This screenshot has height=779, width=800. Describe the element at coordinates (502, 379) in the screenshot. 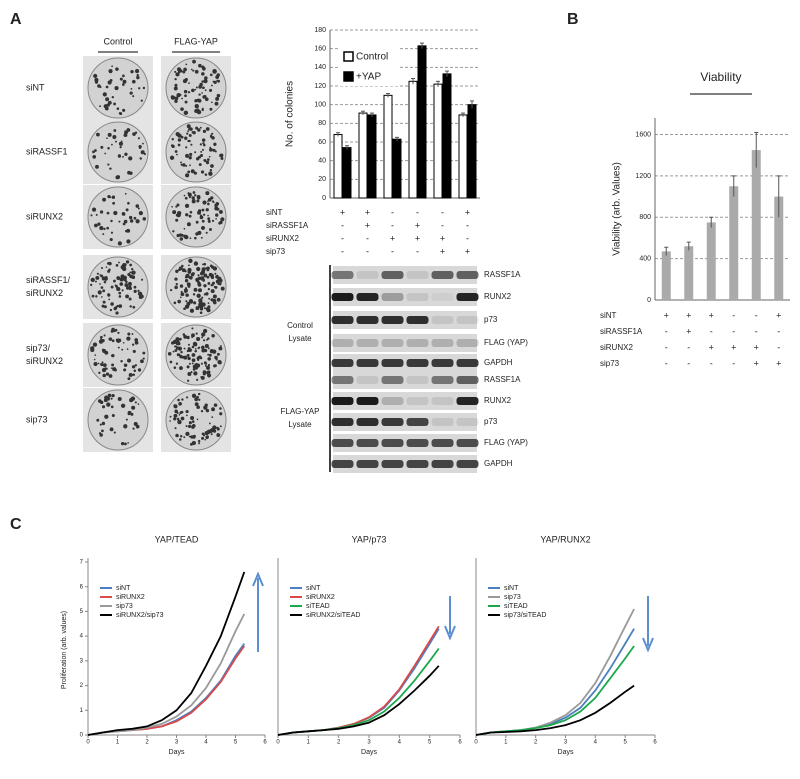

I see `band-label: RASSF1A` at that location.